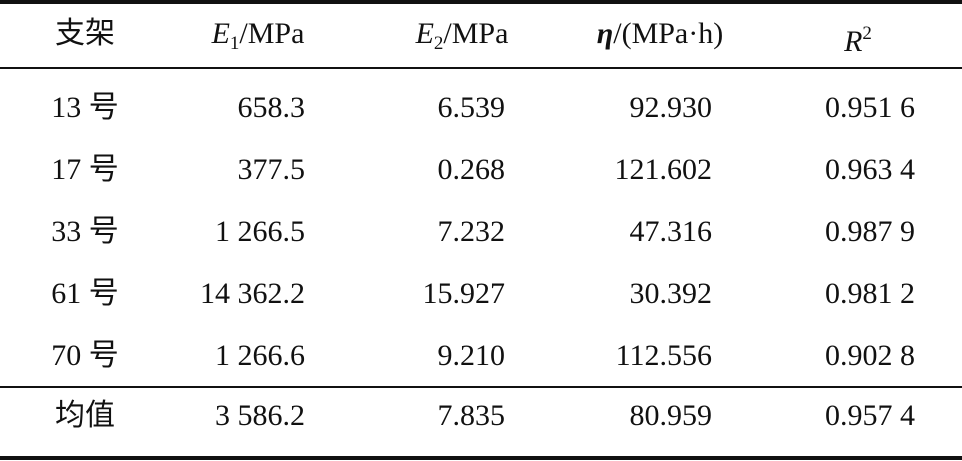 The image size is (962, 461). What do you see at coordinates (464, 293) in the screenshot?
I see `body-cell: 15.927` at bounding box center [464, 293].